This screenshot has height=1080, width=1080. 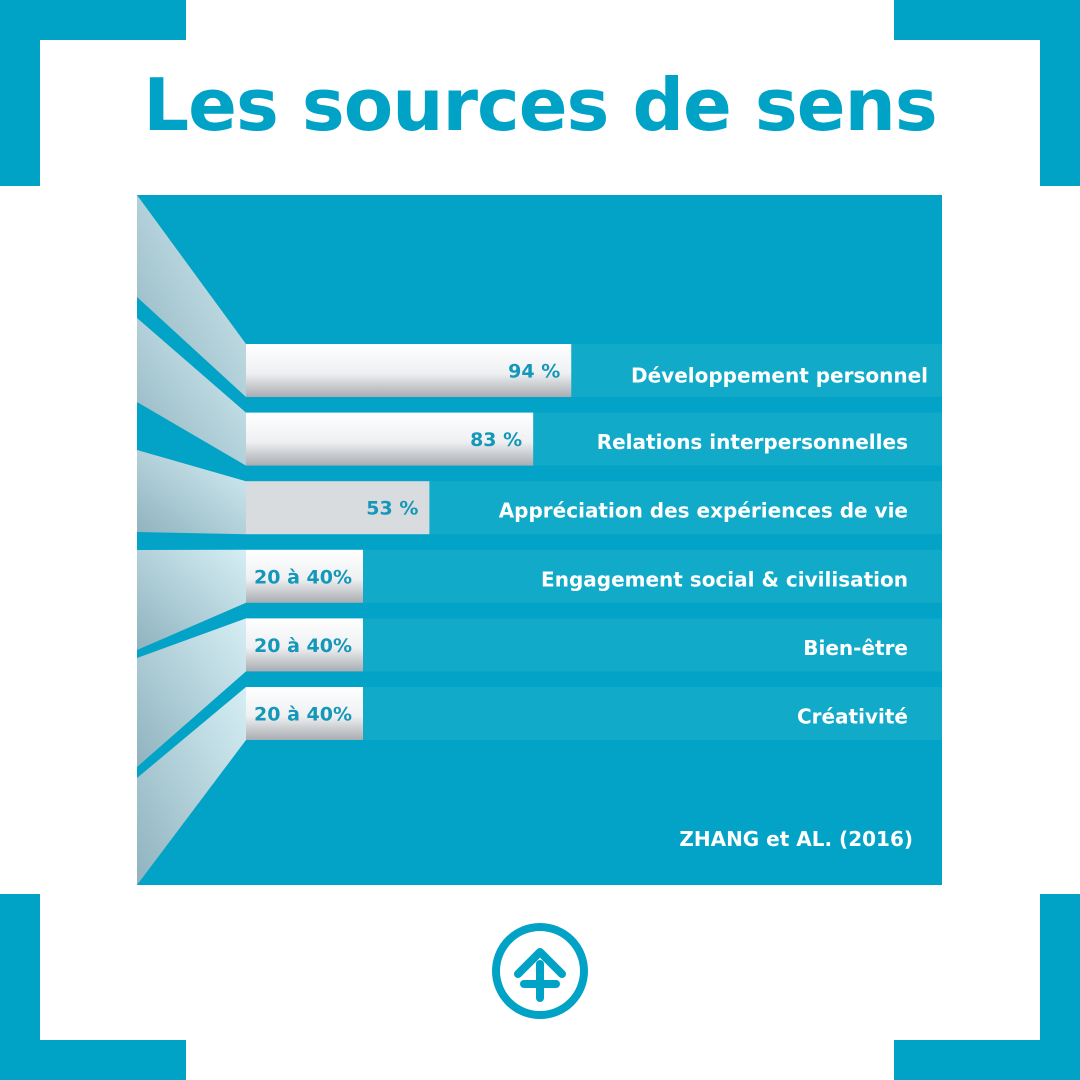 I want to click on category-label: Développement personnel, so click(x=779, y=376).